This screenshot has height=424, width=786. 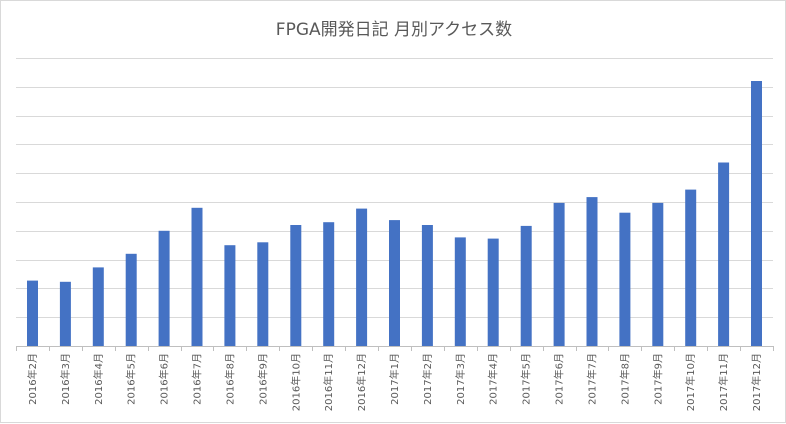 I want to click on x-tick-label: 2016年5月, so click(x=131, y=379).